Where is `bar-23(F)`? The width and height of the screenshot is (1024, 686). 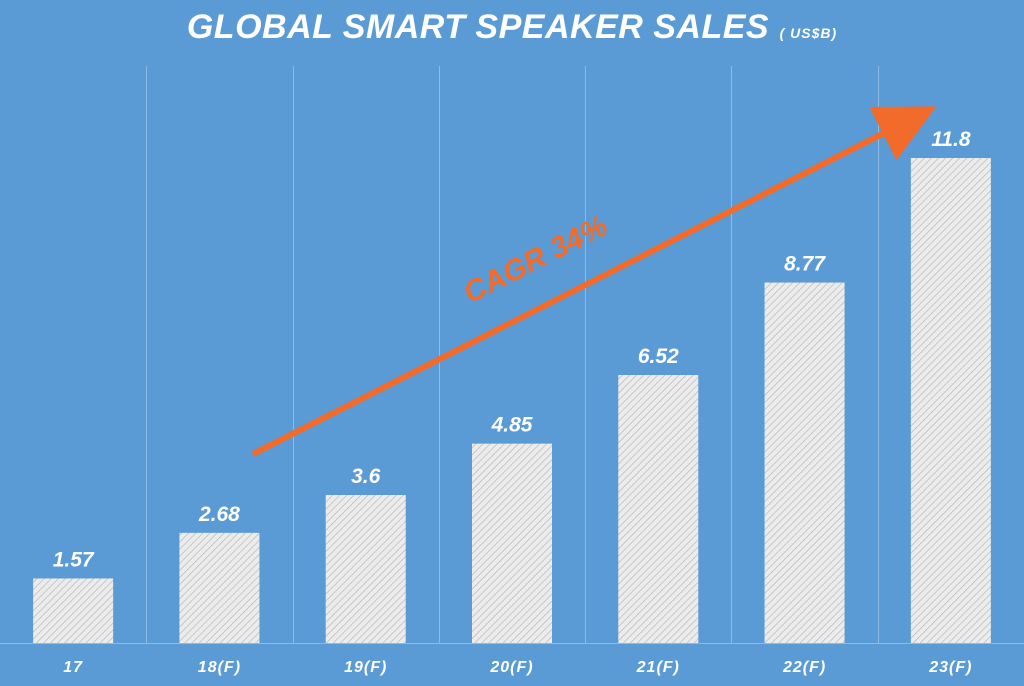
bar-23(F) is located at coordinates (950, 400).